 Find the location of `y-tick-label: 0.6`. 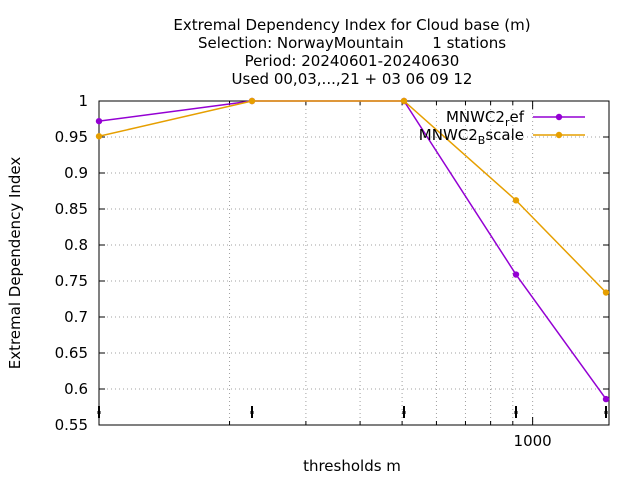

y-tick-label: 0.6 is located at coordinates (76, 389).